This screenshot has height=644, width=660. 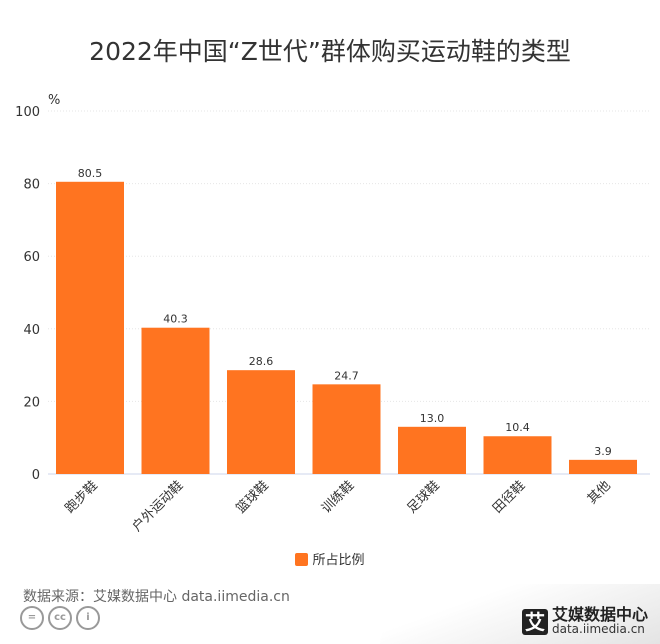 I want to click on y-tick-label: 0, so click(x=36, y=475).